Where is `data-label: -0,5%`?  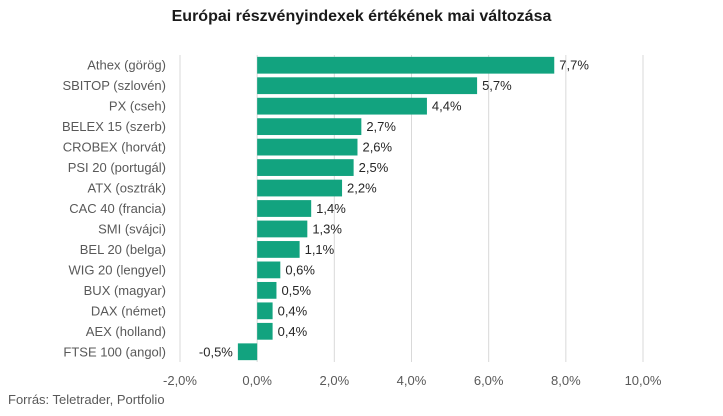 data-label: -0,5% is located at coordinates (216, 351).